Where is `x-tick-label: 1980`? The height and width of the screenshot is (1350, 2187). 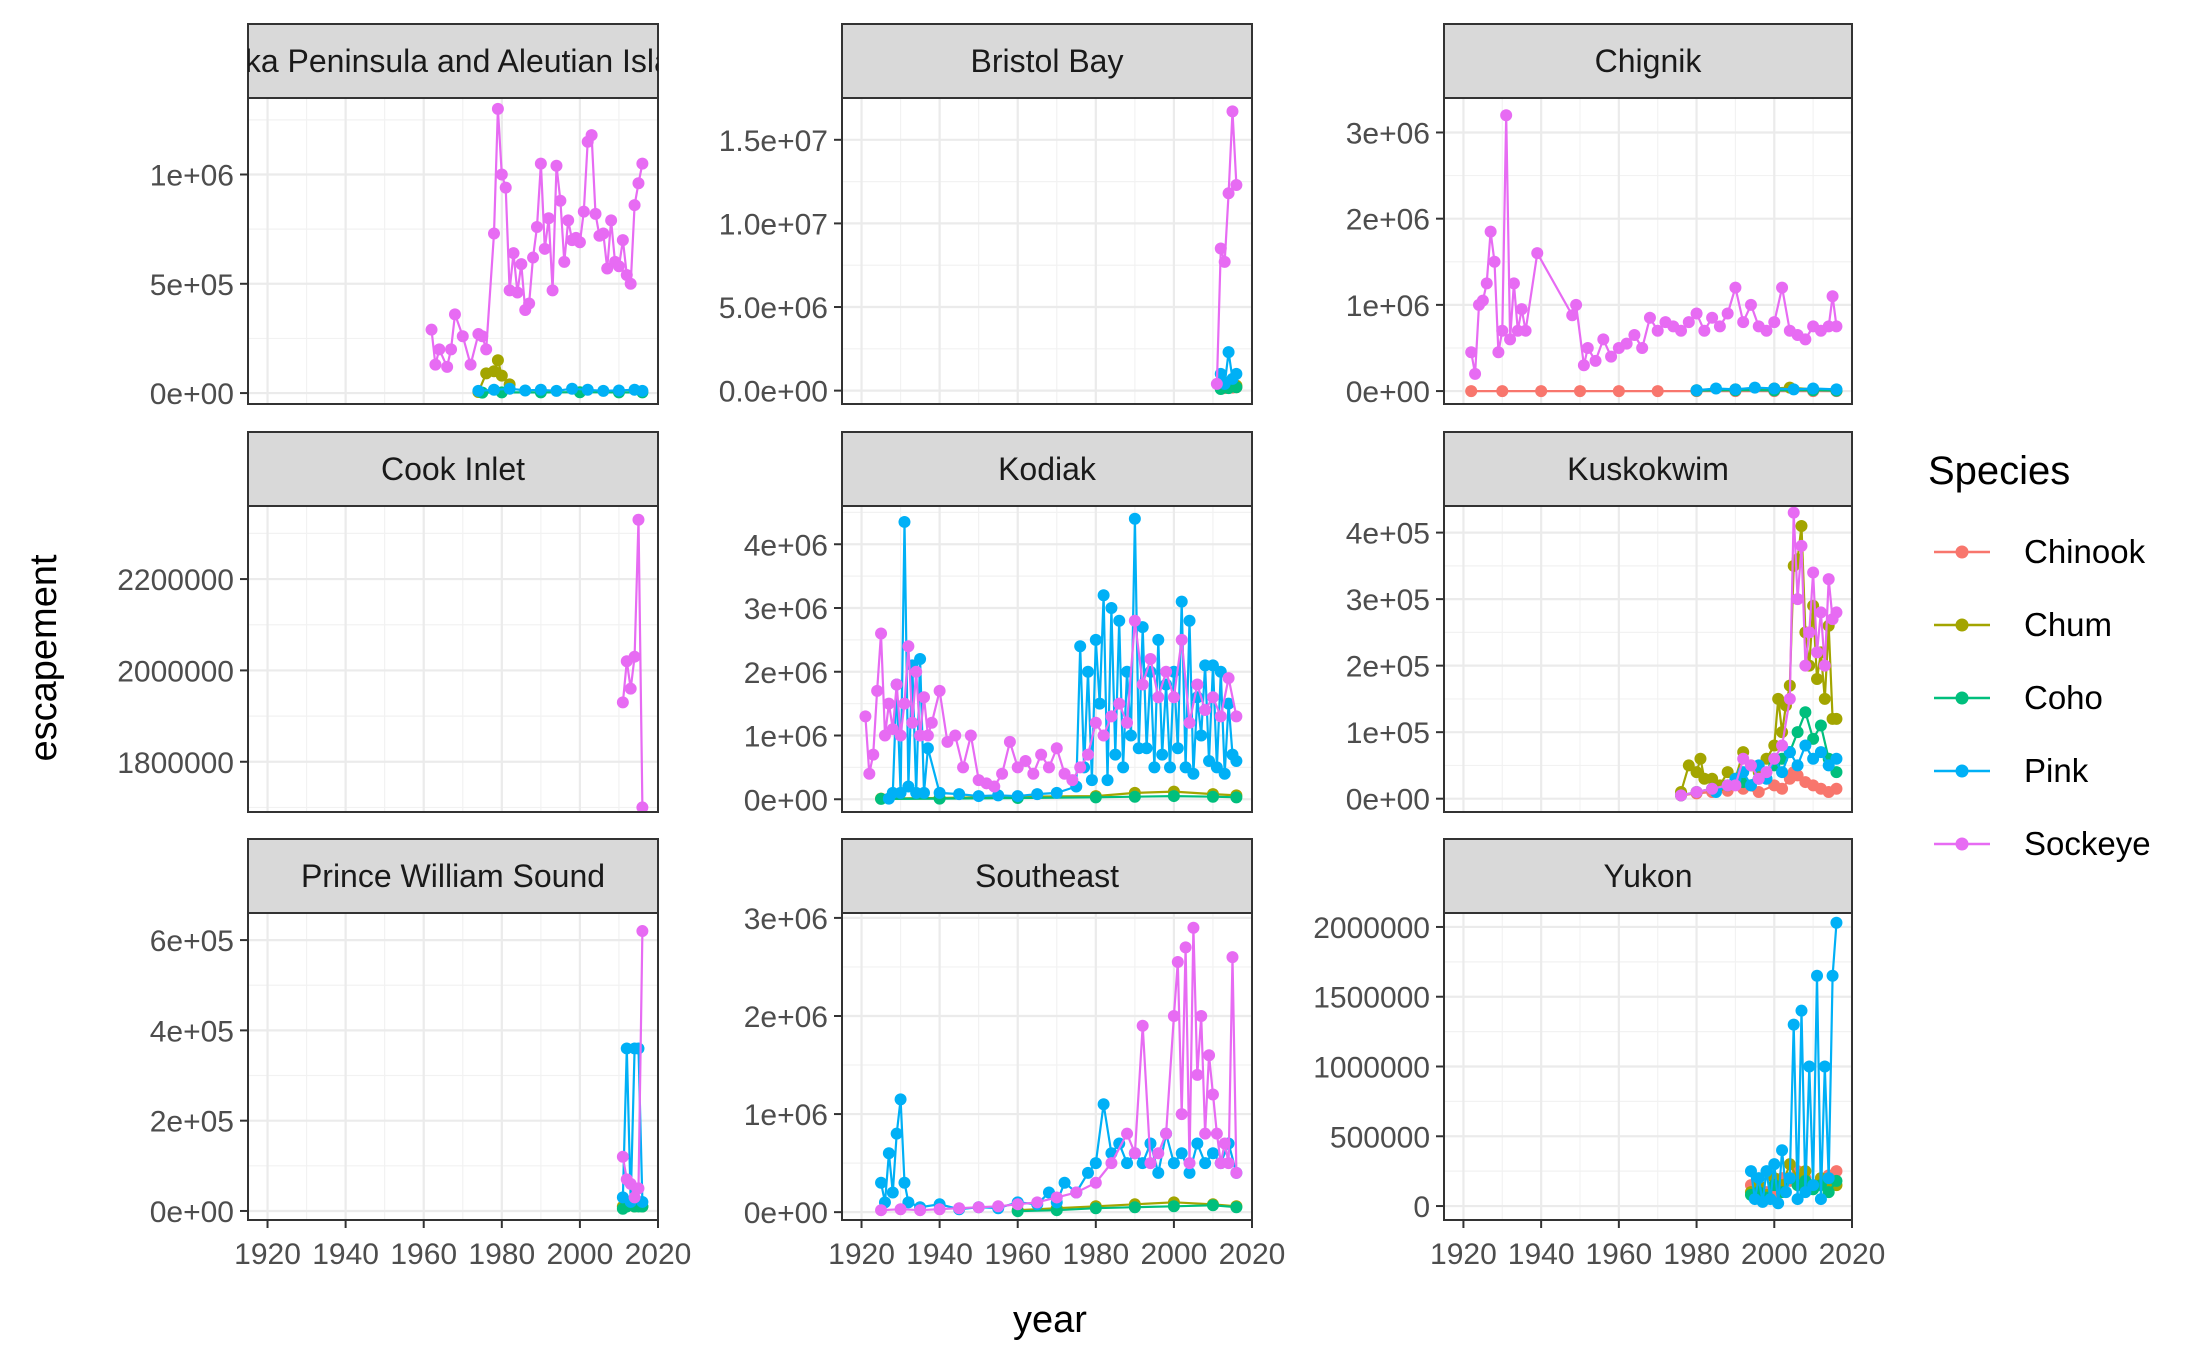
x-tick-label: 1980 is located at coordinates (501, 1254).